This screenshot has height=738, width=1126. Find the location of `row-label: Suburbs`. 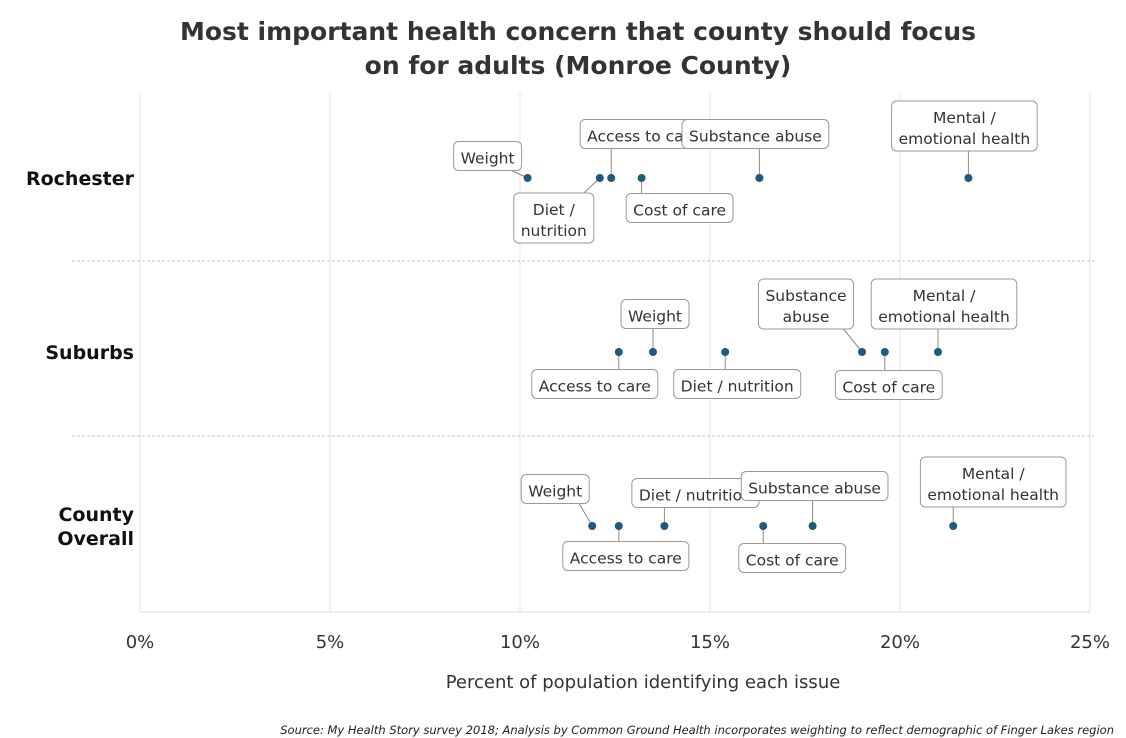

row-label: Suburbs is located at coordinates (89, 353).